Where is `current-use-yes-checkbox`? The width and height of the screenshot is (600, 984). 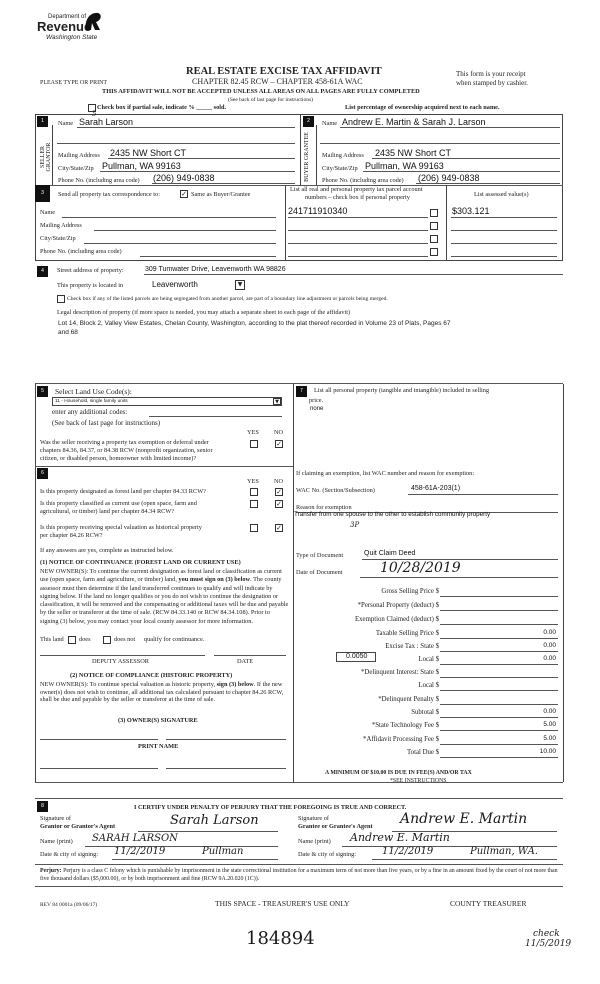
current-use-yes-checkbox is located at coordinates (254, 504).